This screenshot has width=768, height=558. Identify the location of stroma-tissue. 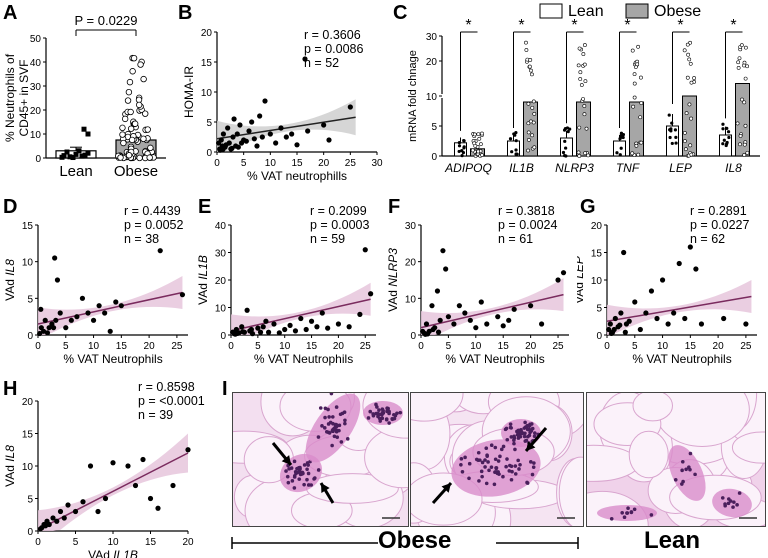
(687, 473).